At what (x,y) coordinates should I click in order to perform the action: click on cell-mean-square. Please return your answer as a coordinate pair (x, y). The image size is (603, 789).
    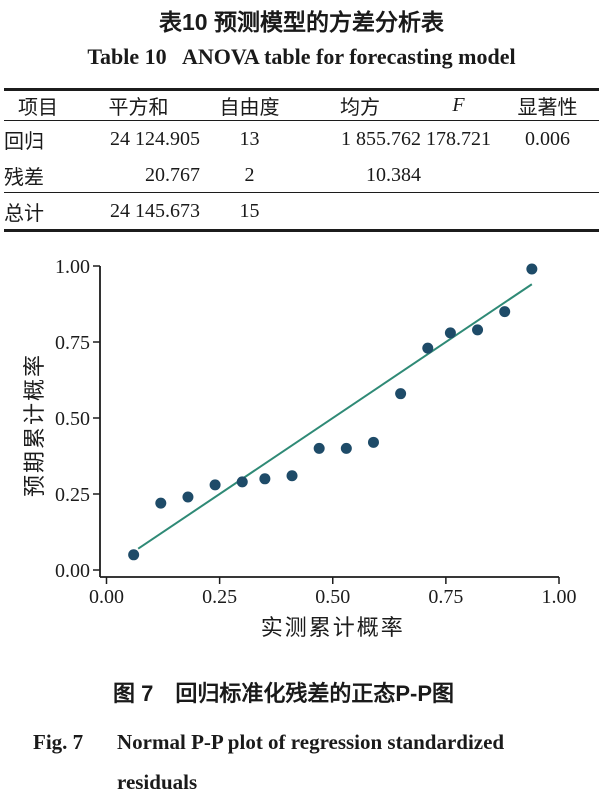
    Looking at the image, I should click on (360, 212).